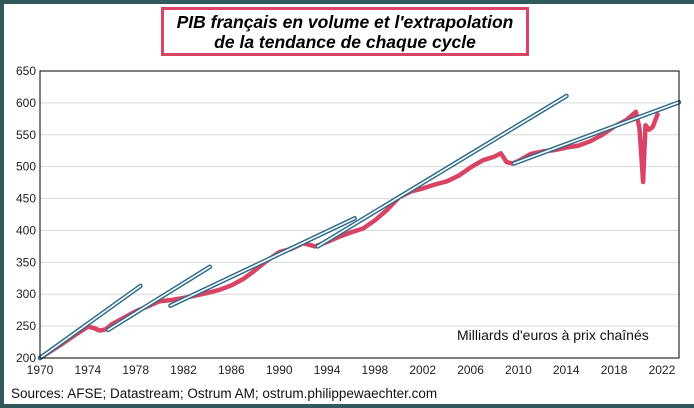  What do you see at coordinates (26, 199) in the screenshot?
I see `y-tick-label: 450` at bounding box center [26, 199].